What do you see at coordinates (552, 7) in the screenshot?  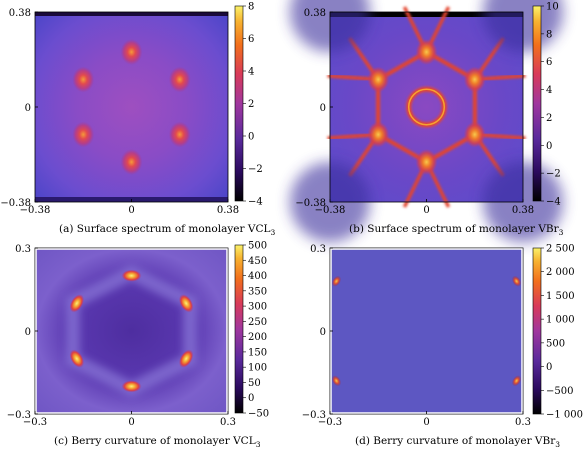 I see `colorbar-tick-label: 10` at bounding box center [552, 7].